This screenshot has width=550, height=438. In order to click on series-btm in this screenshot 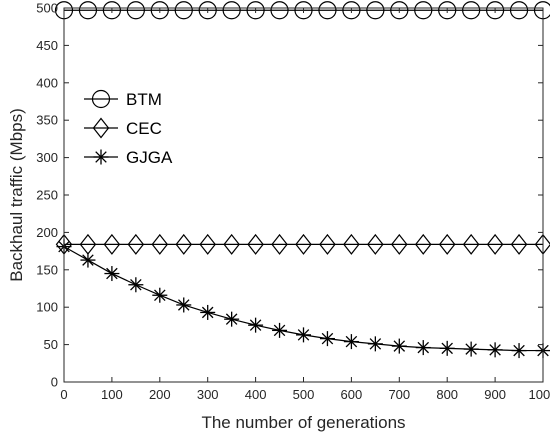, I will do `click(302, 10)`.